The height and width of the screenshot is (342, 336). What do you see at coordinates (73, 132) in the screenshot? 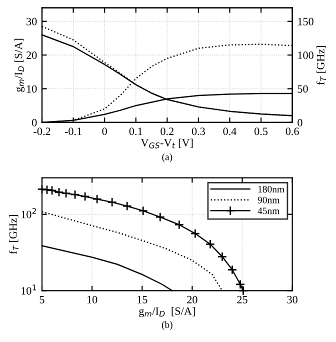
I see `x-tick-label: -0.1` at bounding box center [73, 132].